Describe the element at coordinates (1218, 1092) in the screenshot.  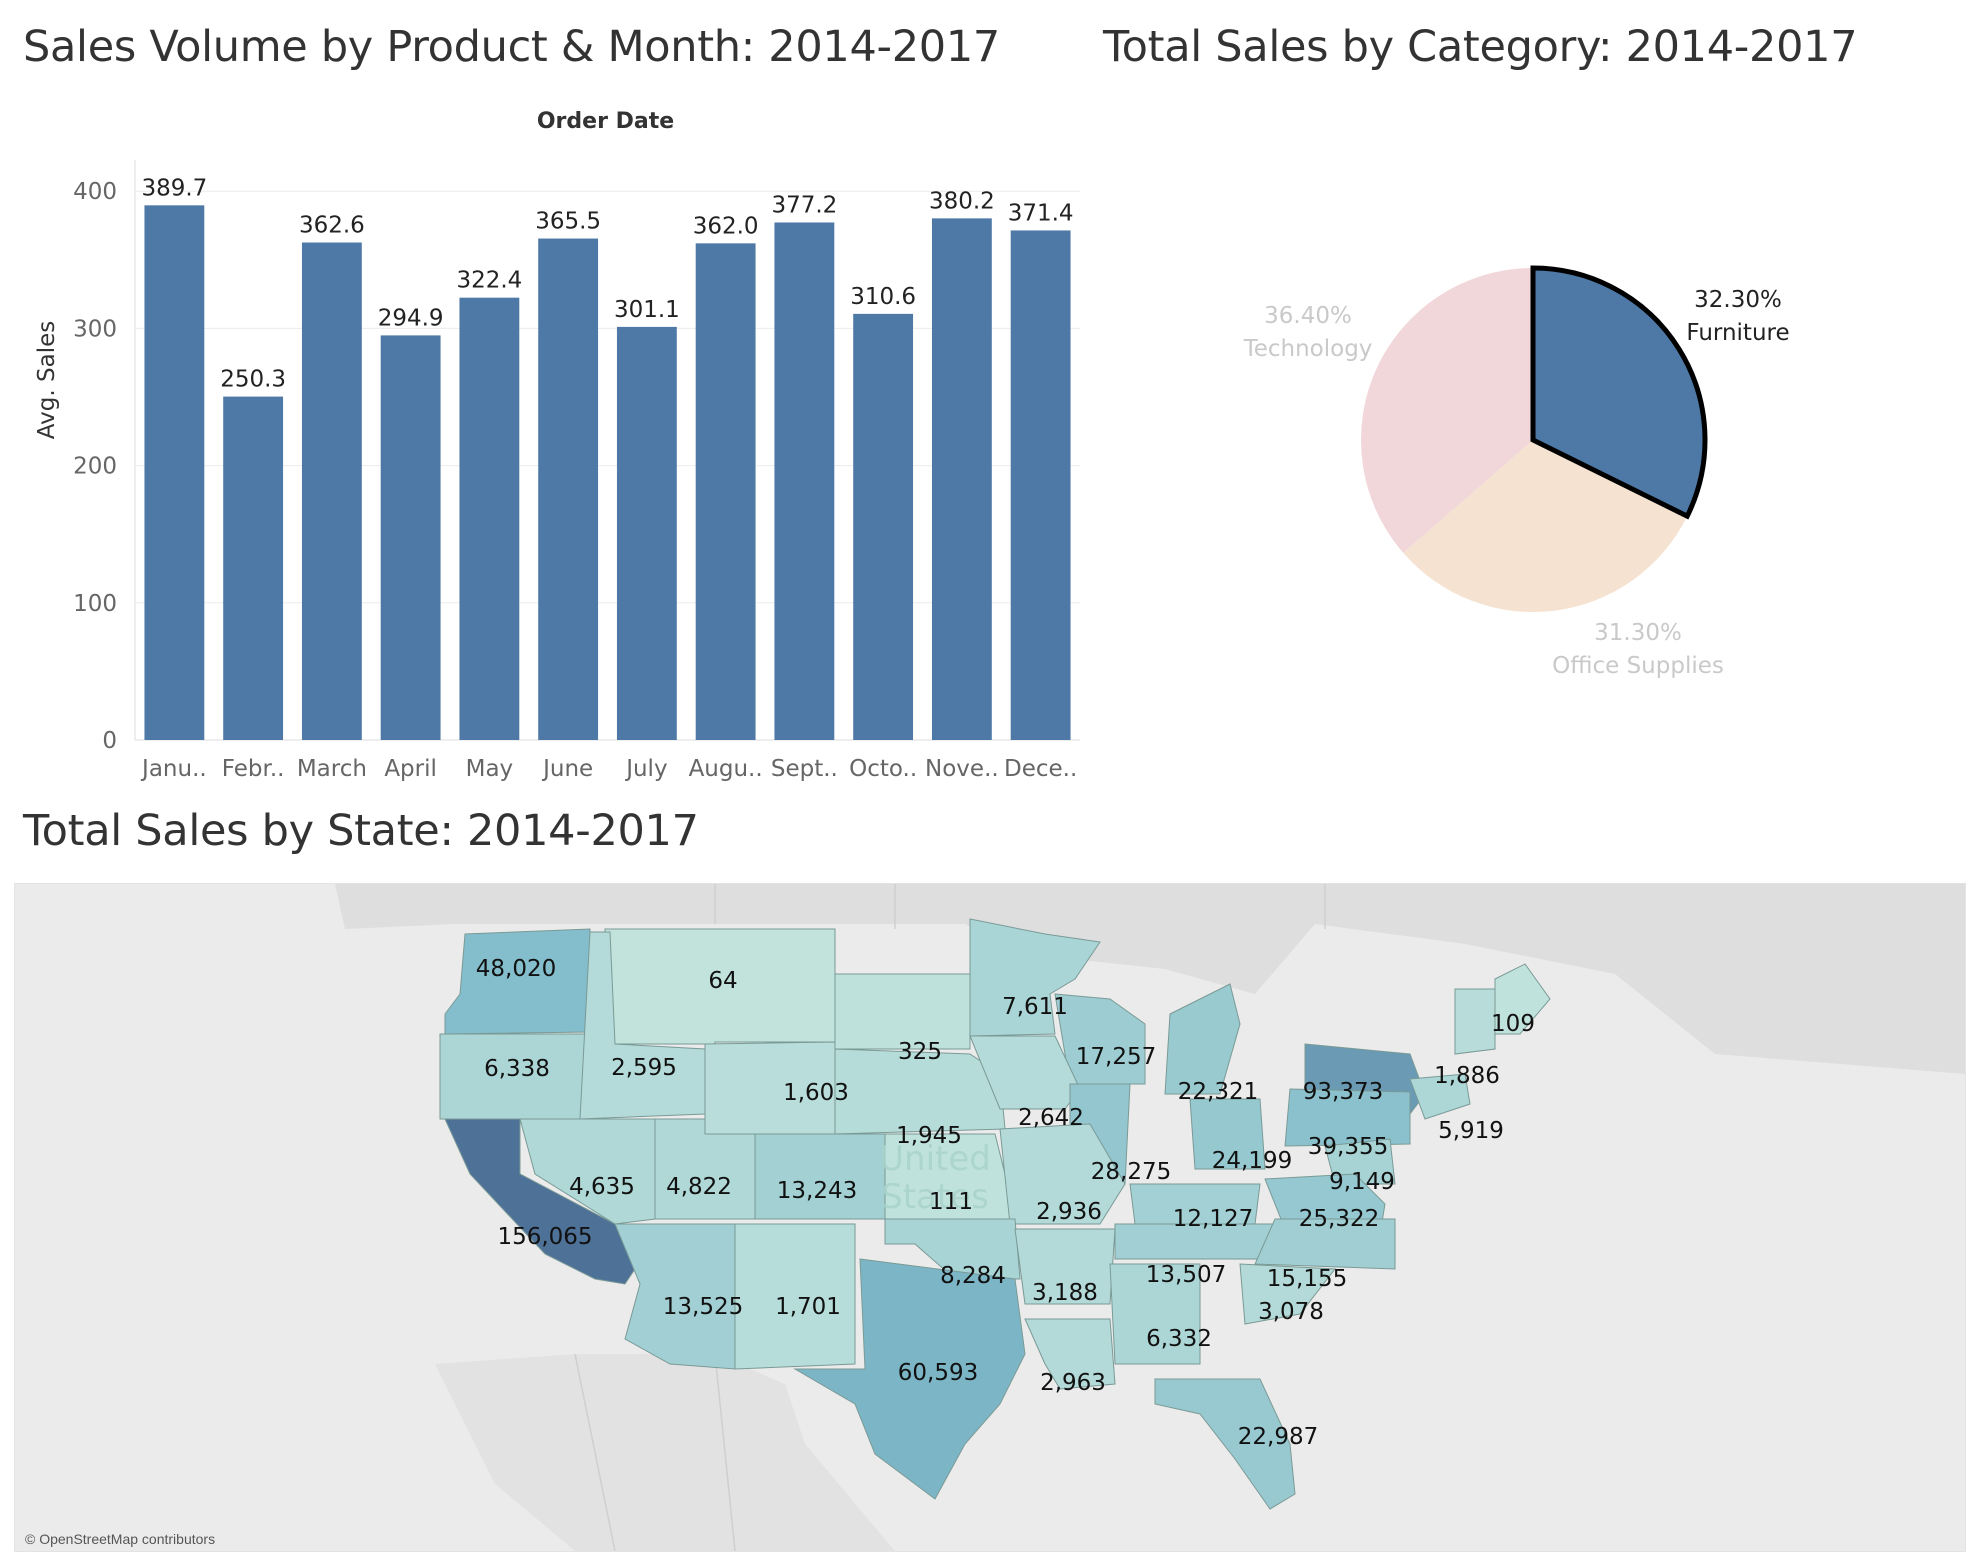
I see `state-value-label: 22,321` at that location.